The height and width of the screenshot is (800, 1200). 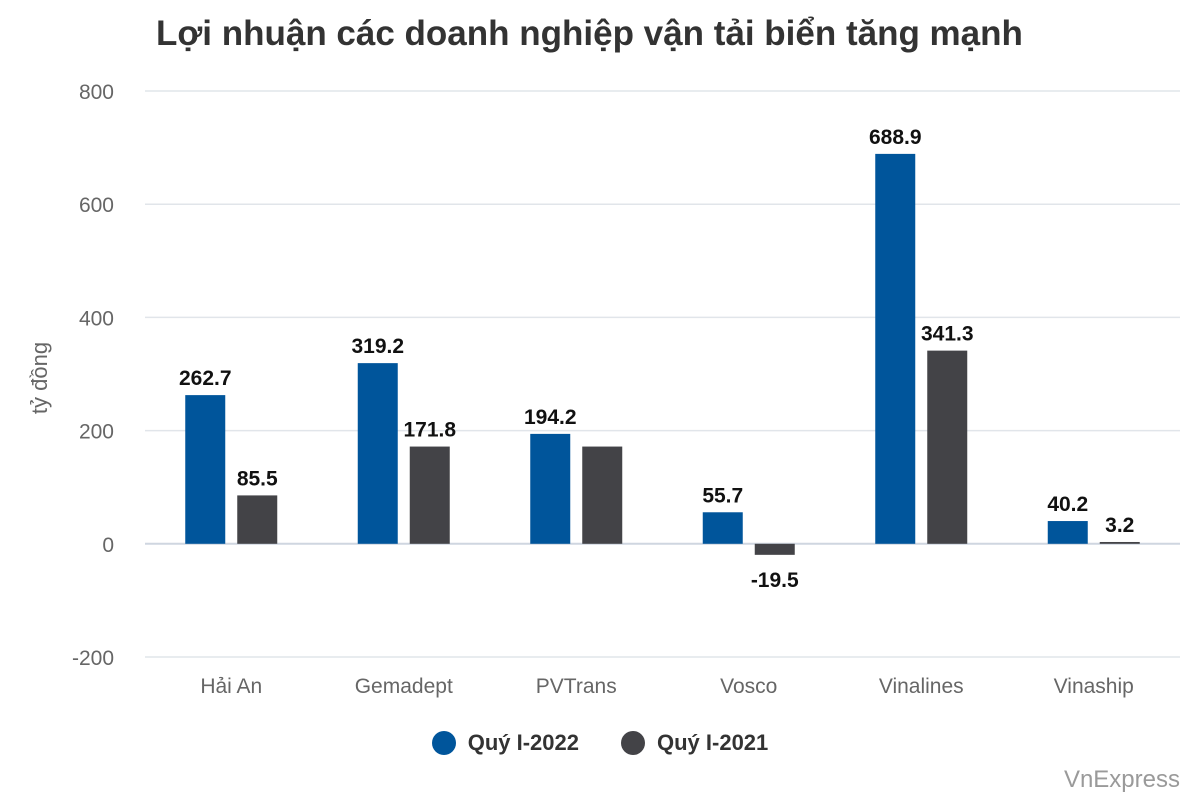 I want to click on data-label: 262.7, so click(x=205, y=378).